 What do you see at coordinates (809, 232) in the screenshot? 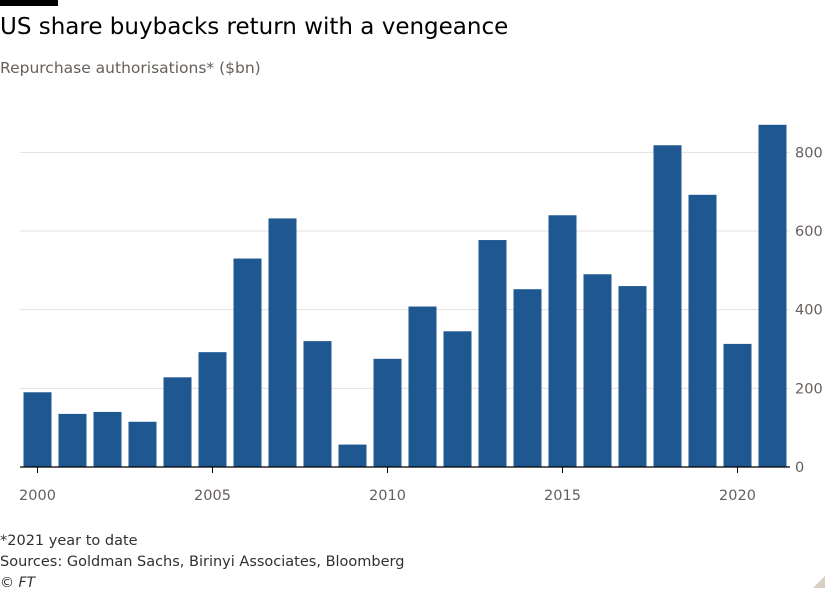
I see `y-tick-label: 600` at bounding box center [809, 232].